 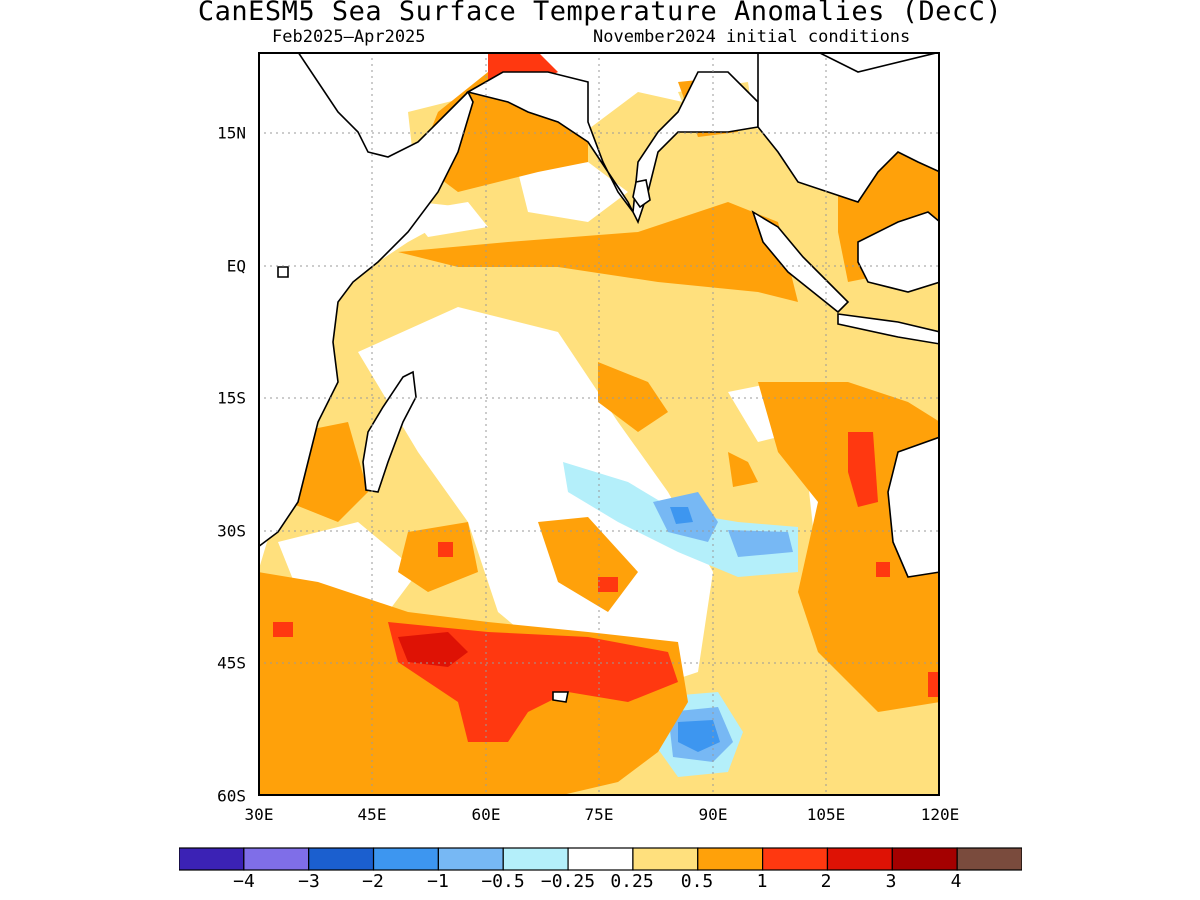 I want to click on colorbar-label: 3, so click(x=891, y=881).